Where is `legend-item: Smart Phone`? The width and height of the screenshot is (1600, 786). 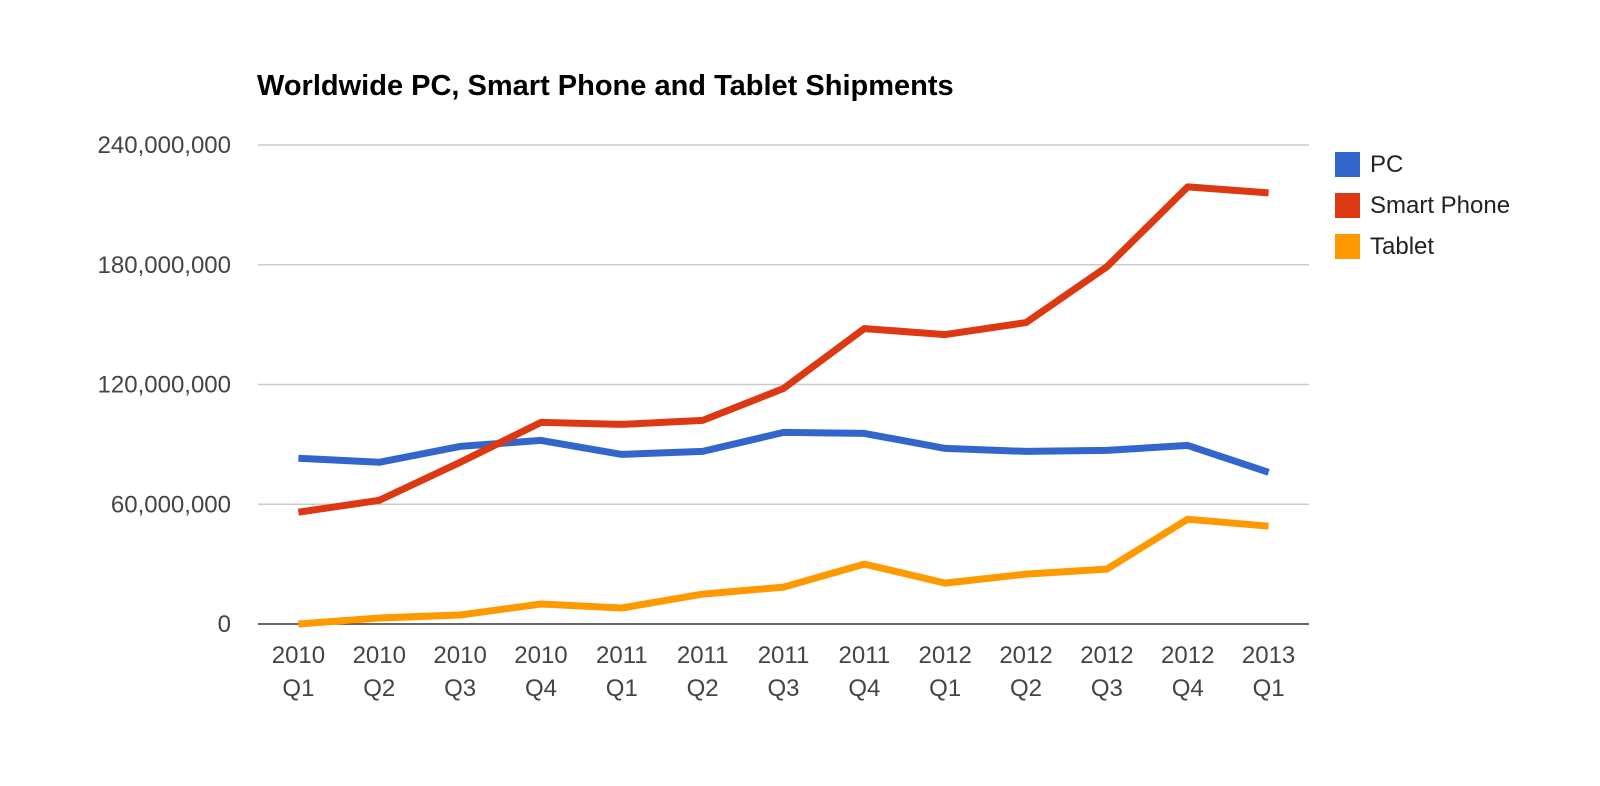
legend-item: Smart Phone is located at coordinates (1422, 205).